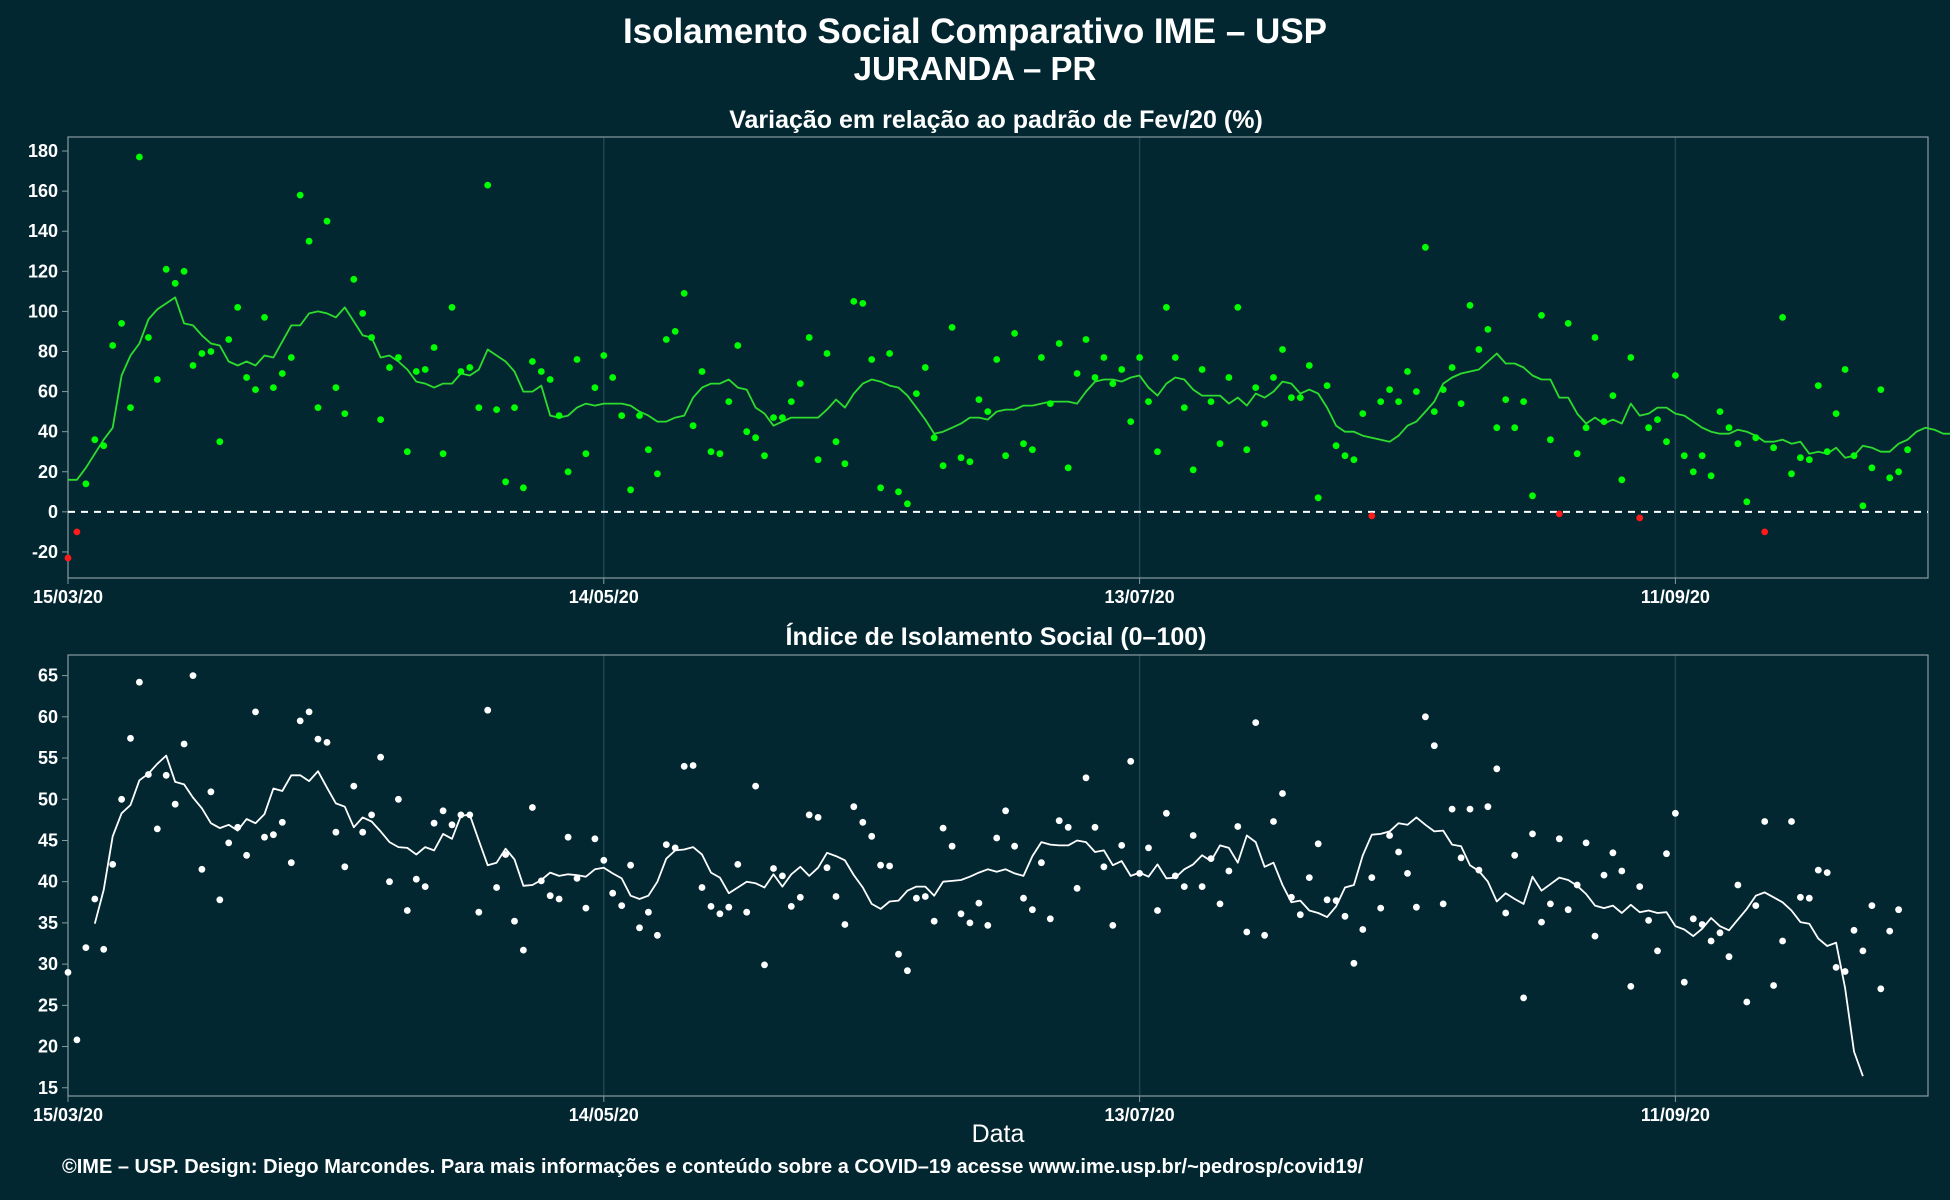 Image resolution: width=1950 pixels, height=1200 pixels. Describe the element at coordinates (48, 964) in the screenshot. I see `y-tick-label: 30` at that location.